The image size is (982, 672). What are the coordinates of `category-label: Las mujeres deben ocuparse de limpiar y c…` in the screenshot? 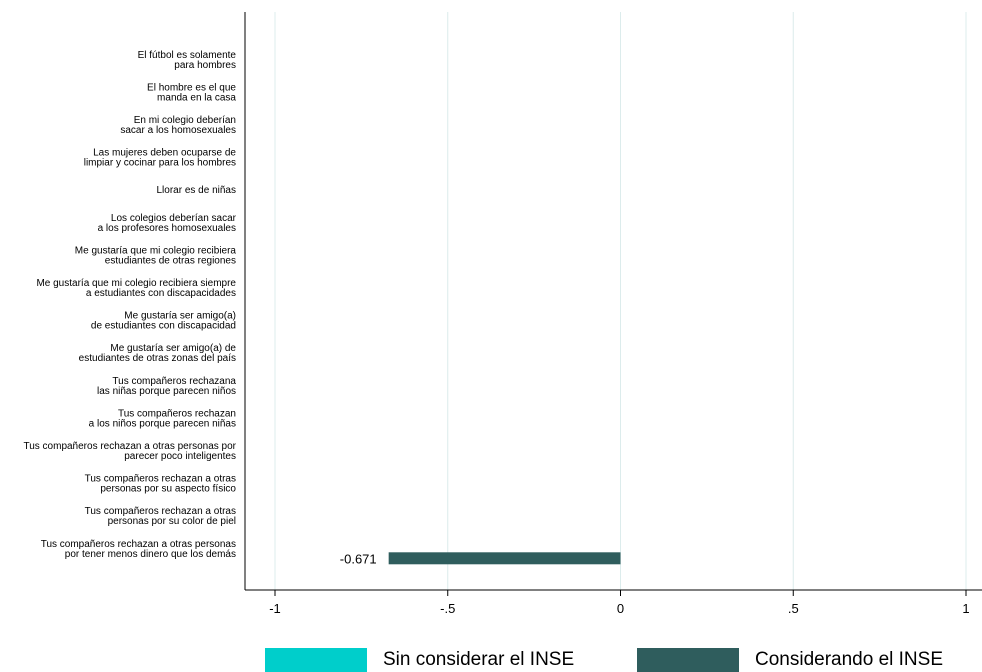 It's located at (160, 158).